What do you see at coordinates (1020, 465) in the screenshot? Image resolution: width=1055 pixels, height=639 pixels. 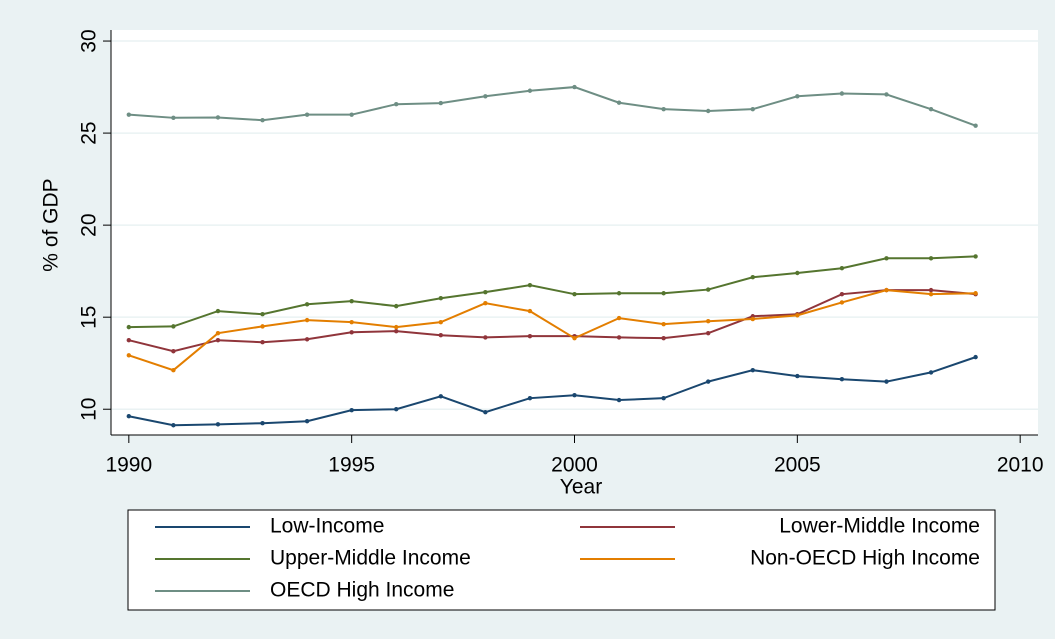 I see `x-tick-label: 2010` at bounding box center [1020, 465].